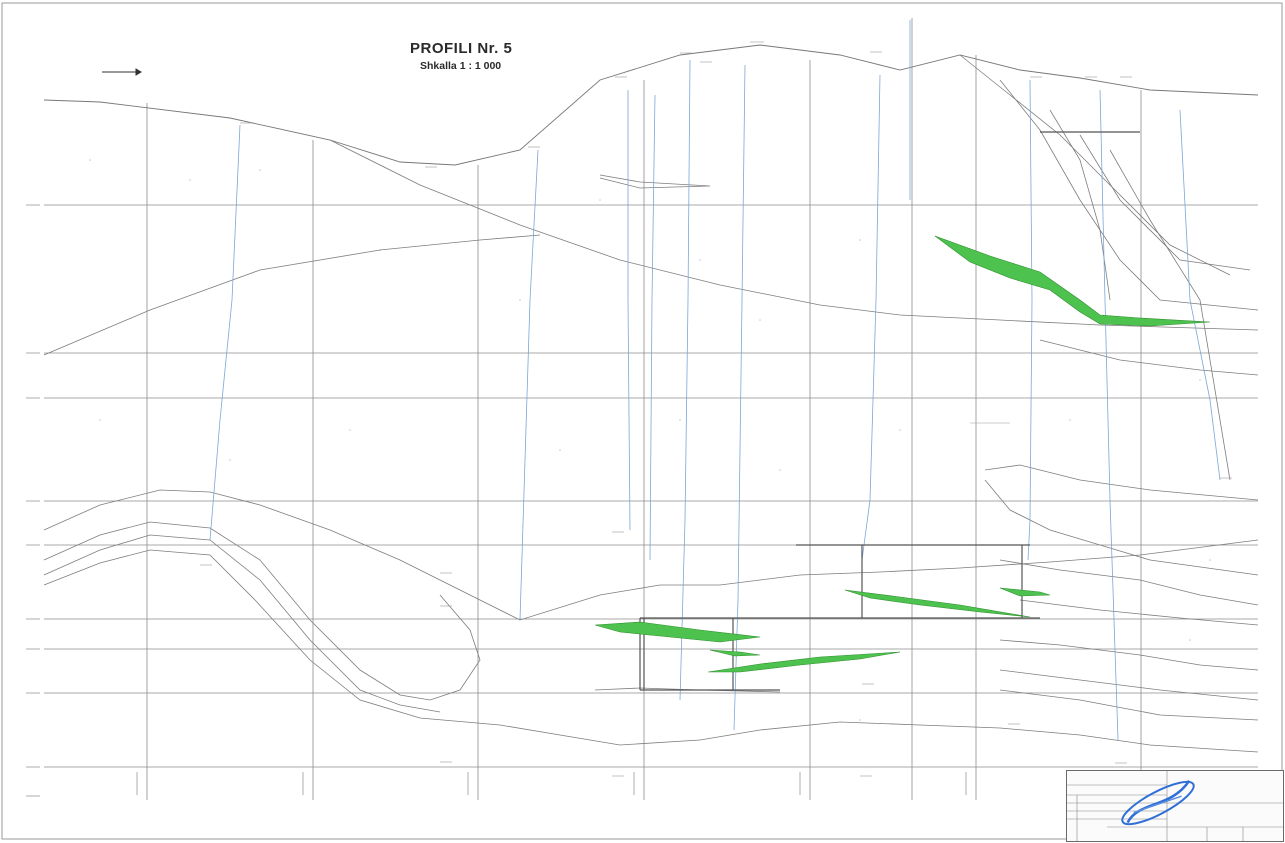 The width and height of the screenshot is (1285, 843). What do you see at coordinates (1072, 281) in the screenshot?
I see `ore-body-upper` at bounding box center [1072, 281].